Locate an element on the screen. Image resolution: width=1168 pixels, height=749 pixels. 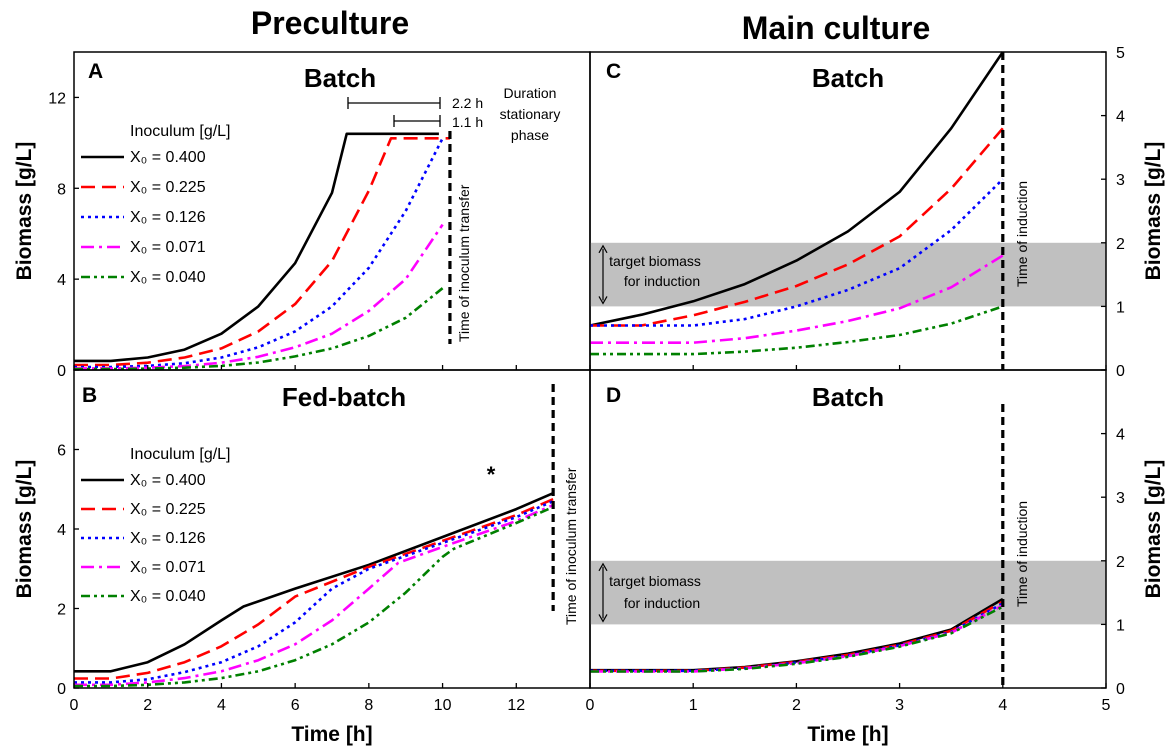
target-label-d-1: target biomass is located at coordinates (655, 581).